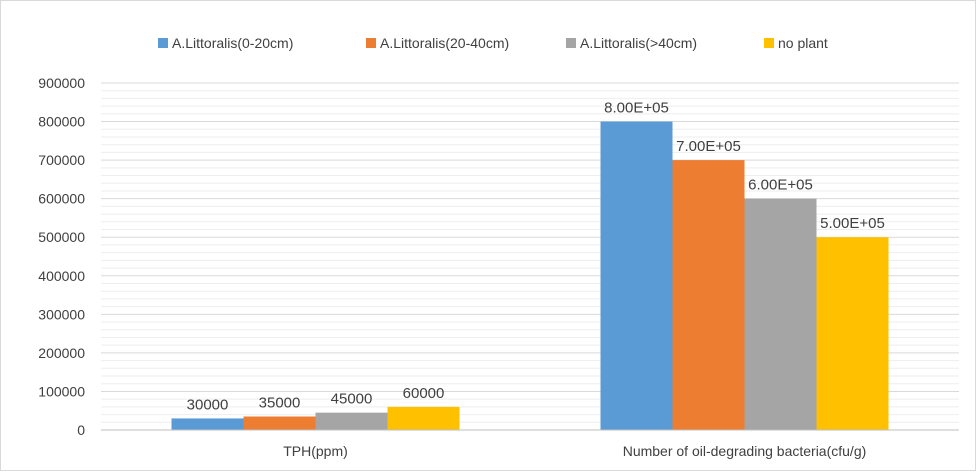 The height and width of the screenshot is (475, 976). Describe the element at coordinates (280, 403) in the screenshot. I see `data-label: 35000` at that location.